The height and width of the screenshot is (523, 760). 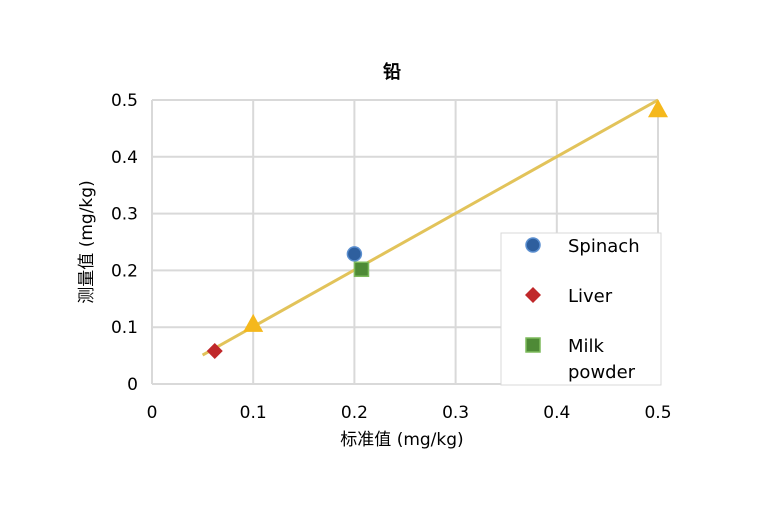 I want to click on x-axis-label: 标准值 (mg/kg), so click(x=401, y=440).